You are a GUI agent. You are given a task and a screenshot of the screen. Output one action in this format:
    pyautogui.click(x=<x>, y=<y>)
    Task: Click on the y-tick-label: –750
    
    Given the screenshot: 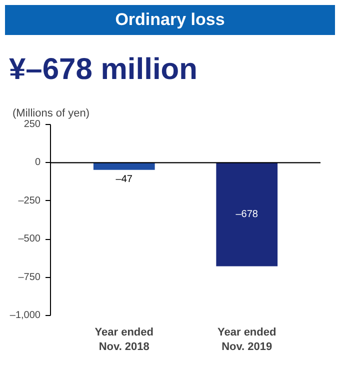 What is the action you would take?
    pyautogui.click(x=29, y=277)
    